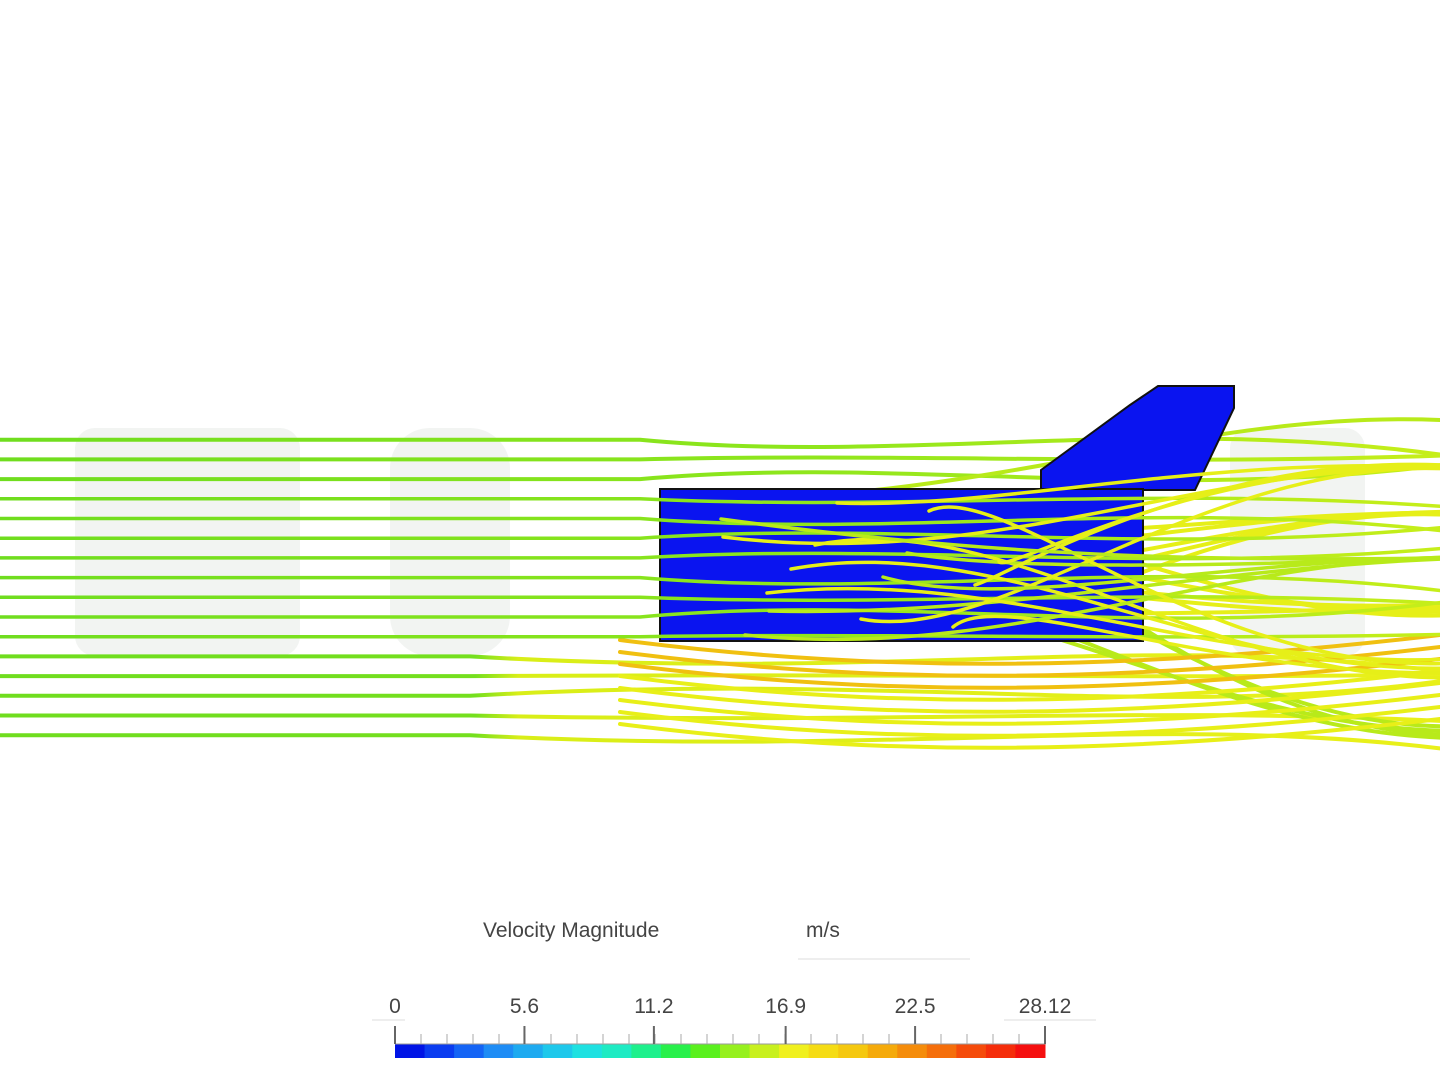  Describe the element at coordinates (571, 930) in the screenshot. I see `legend-title: Velocity Magnitude` at that location.